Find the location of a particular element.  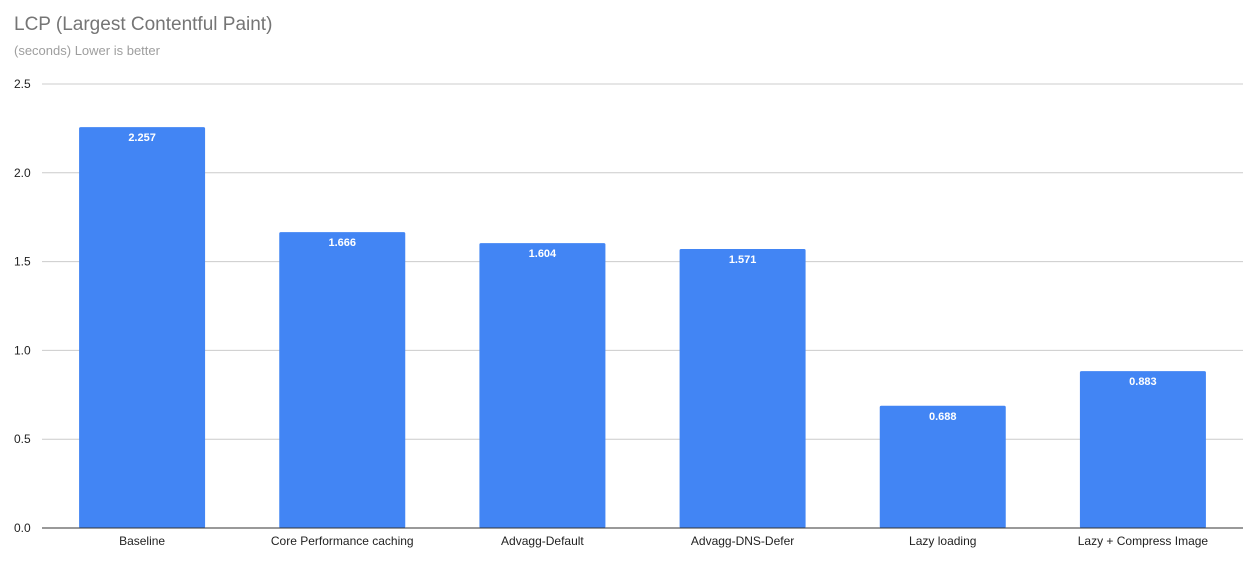

x-category-label: Advagg-Default is located at coordinates (542, 541).